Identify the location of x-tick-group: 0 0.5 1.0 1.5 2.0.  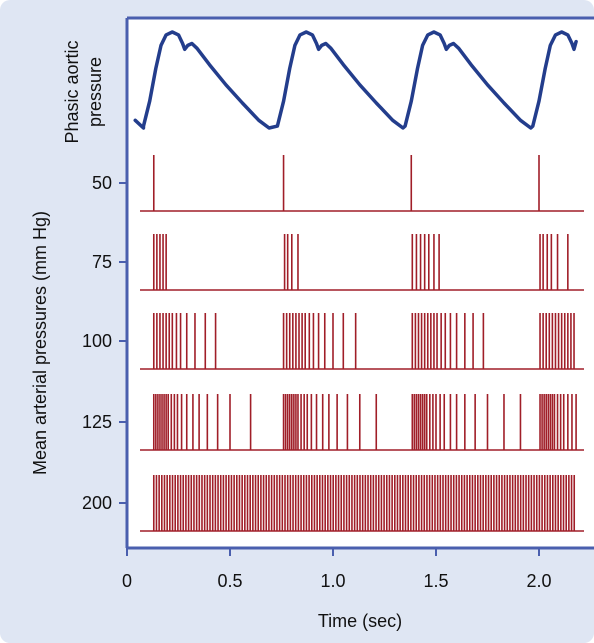
(337, 569).